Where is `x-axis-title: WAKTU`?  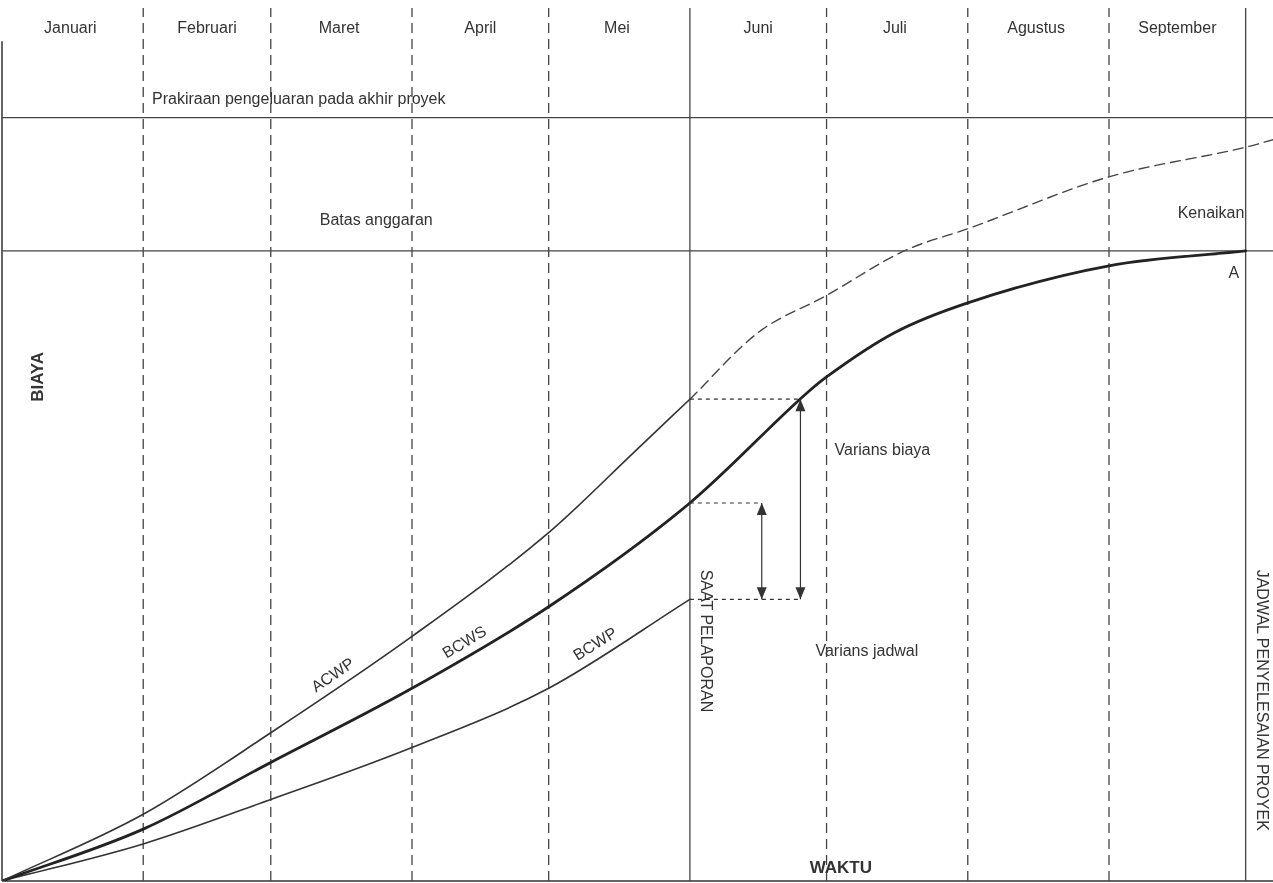
x-axis-title: WAKTU is located at coordinates (841, 868).